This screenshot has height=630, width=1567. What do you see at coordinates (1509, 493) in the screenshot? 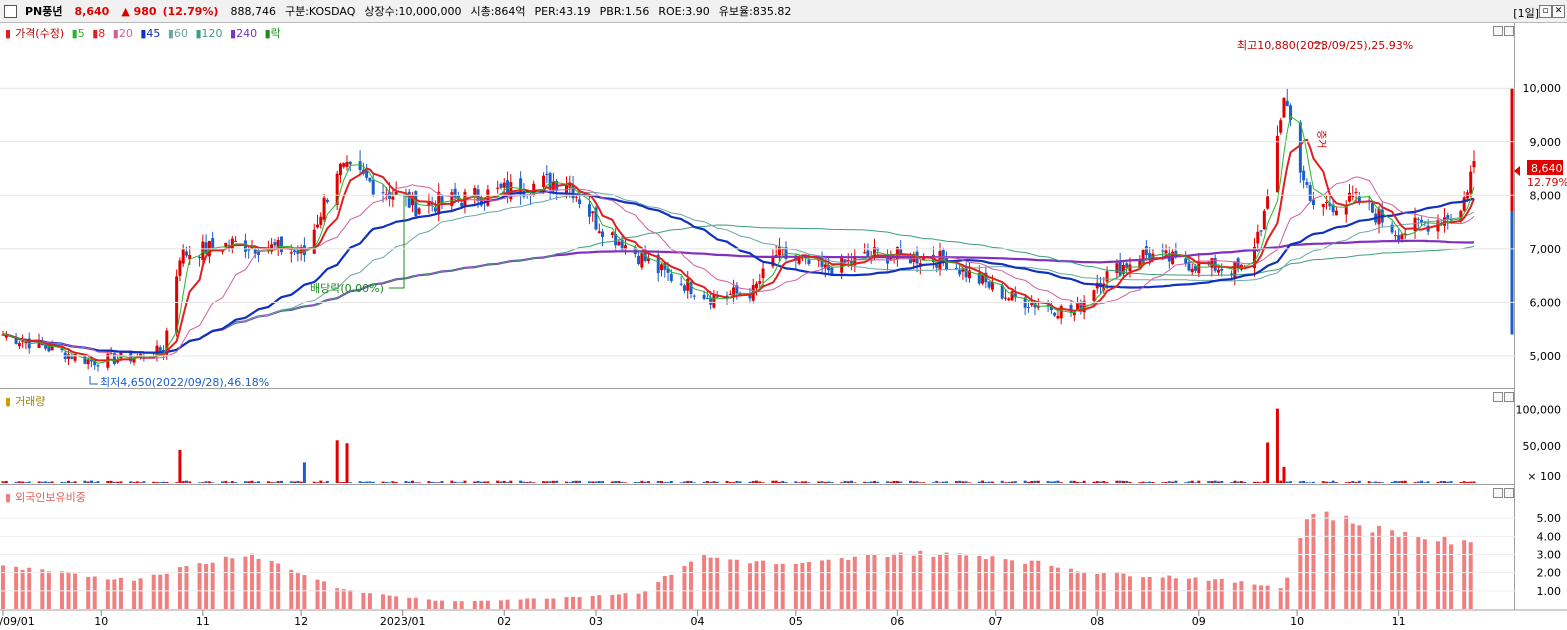
I see `foreign-panel-close-icon` at bounding box center [1509, 493].